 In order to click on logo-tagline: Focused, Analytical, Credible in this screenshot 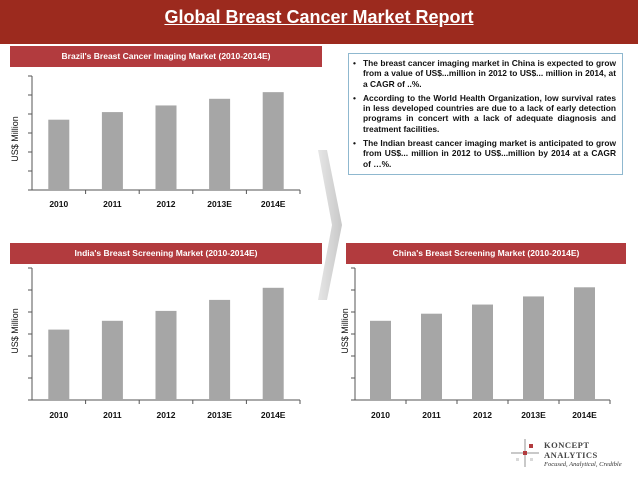, I will do `click(583, 464)`.